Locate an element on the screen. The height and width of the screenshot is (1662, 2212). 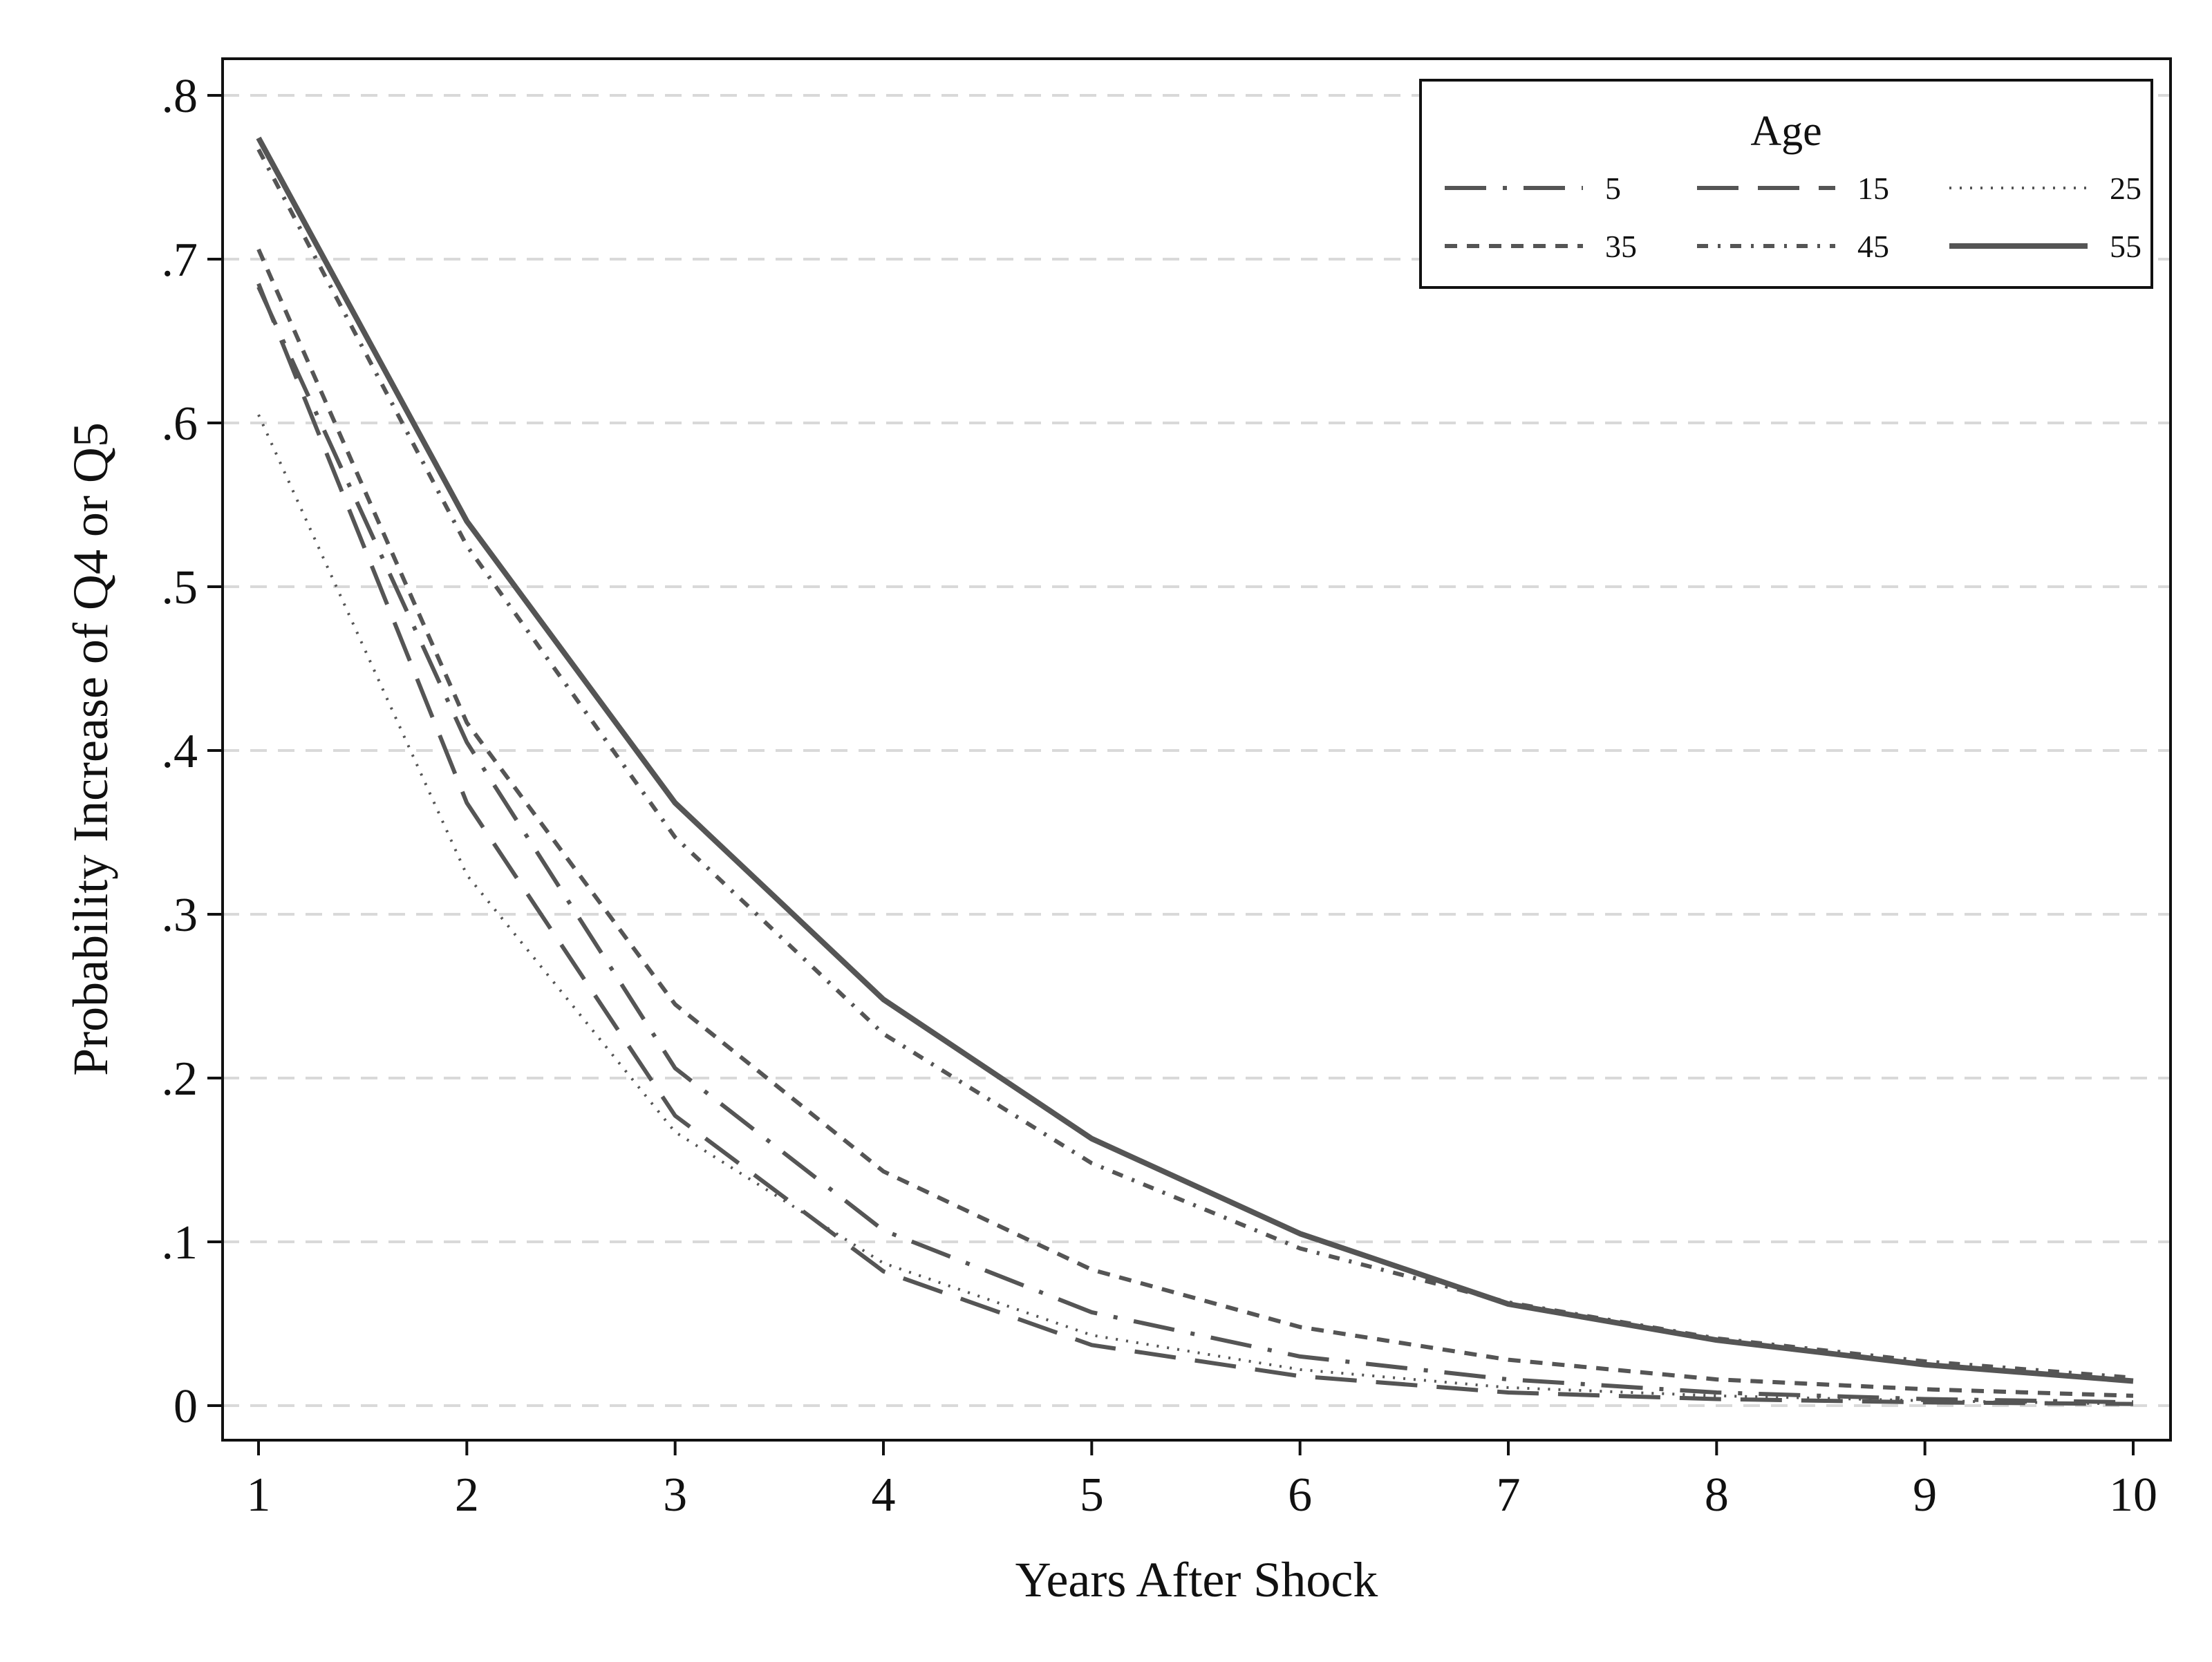
legend-label-age-25: 25 is located at coordinates (2125, 189).